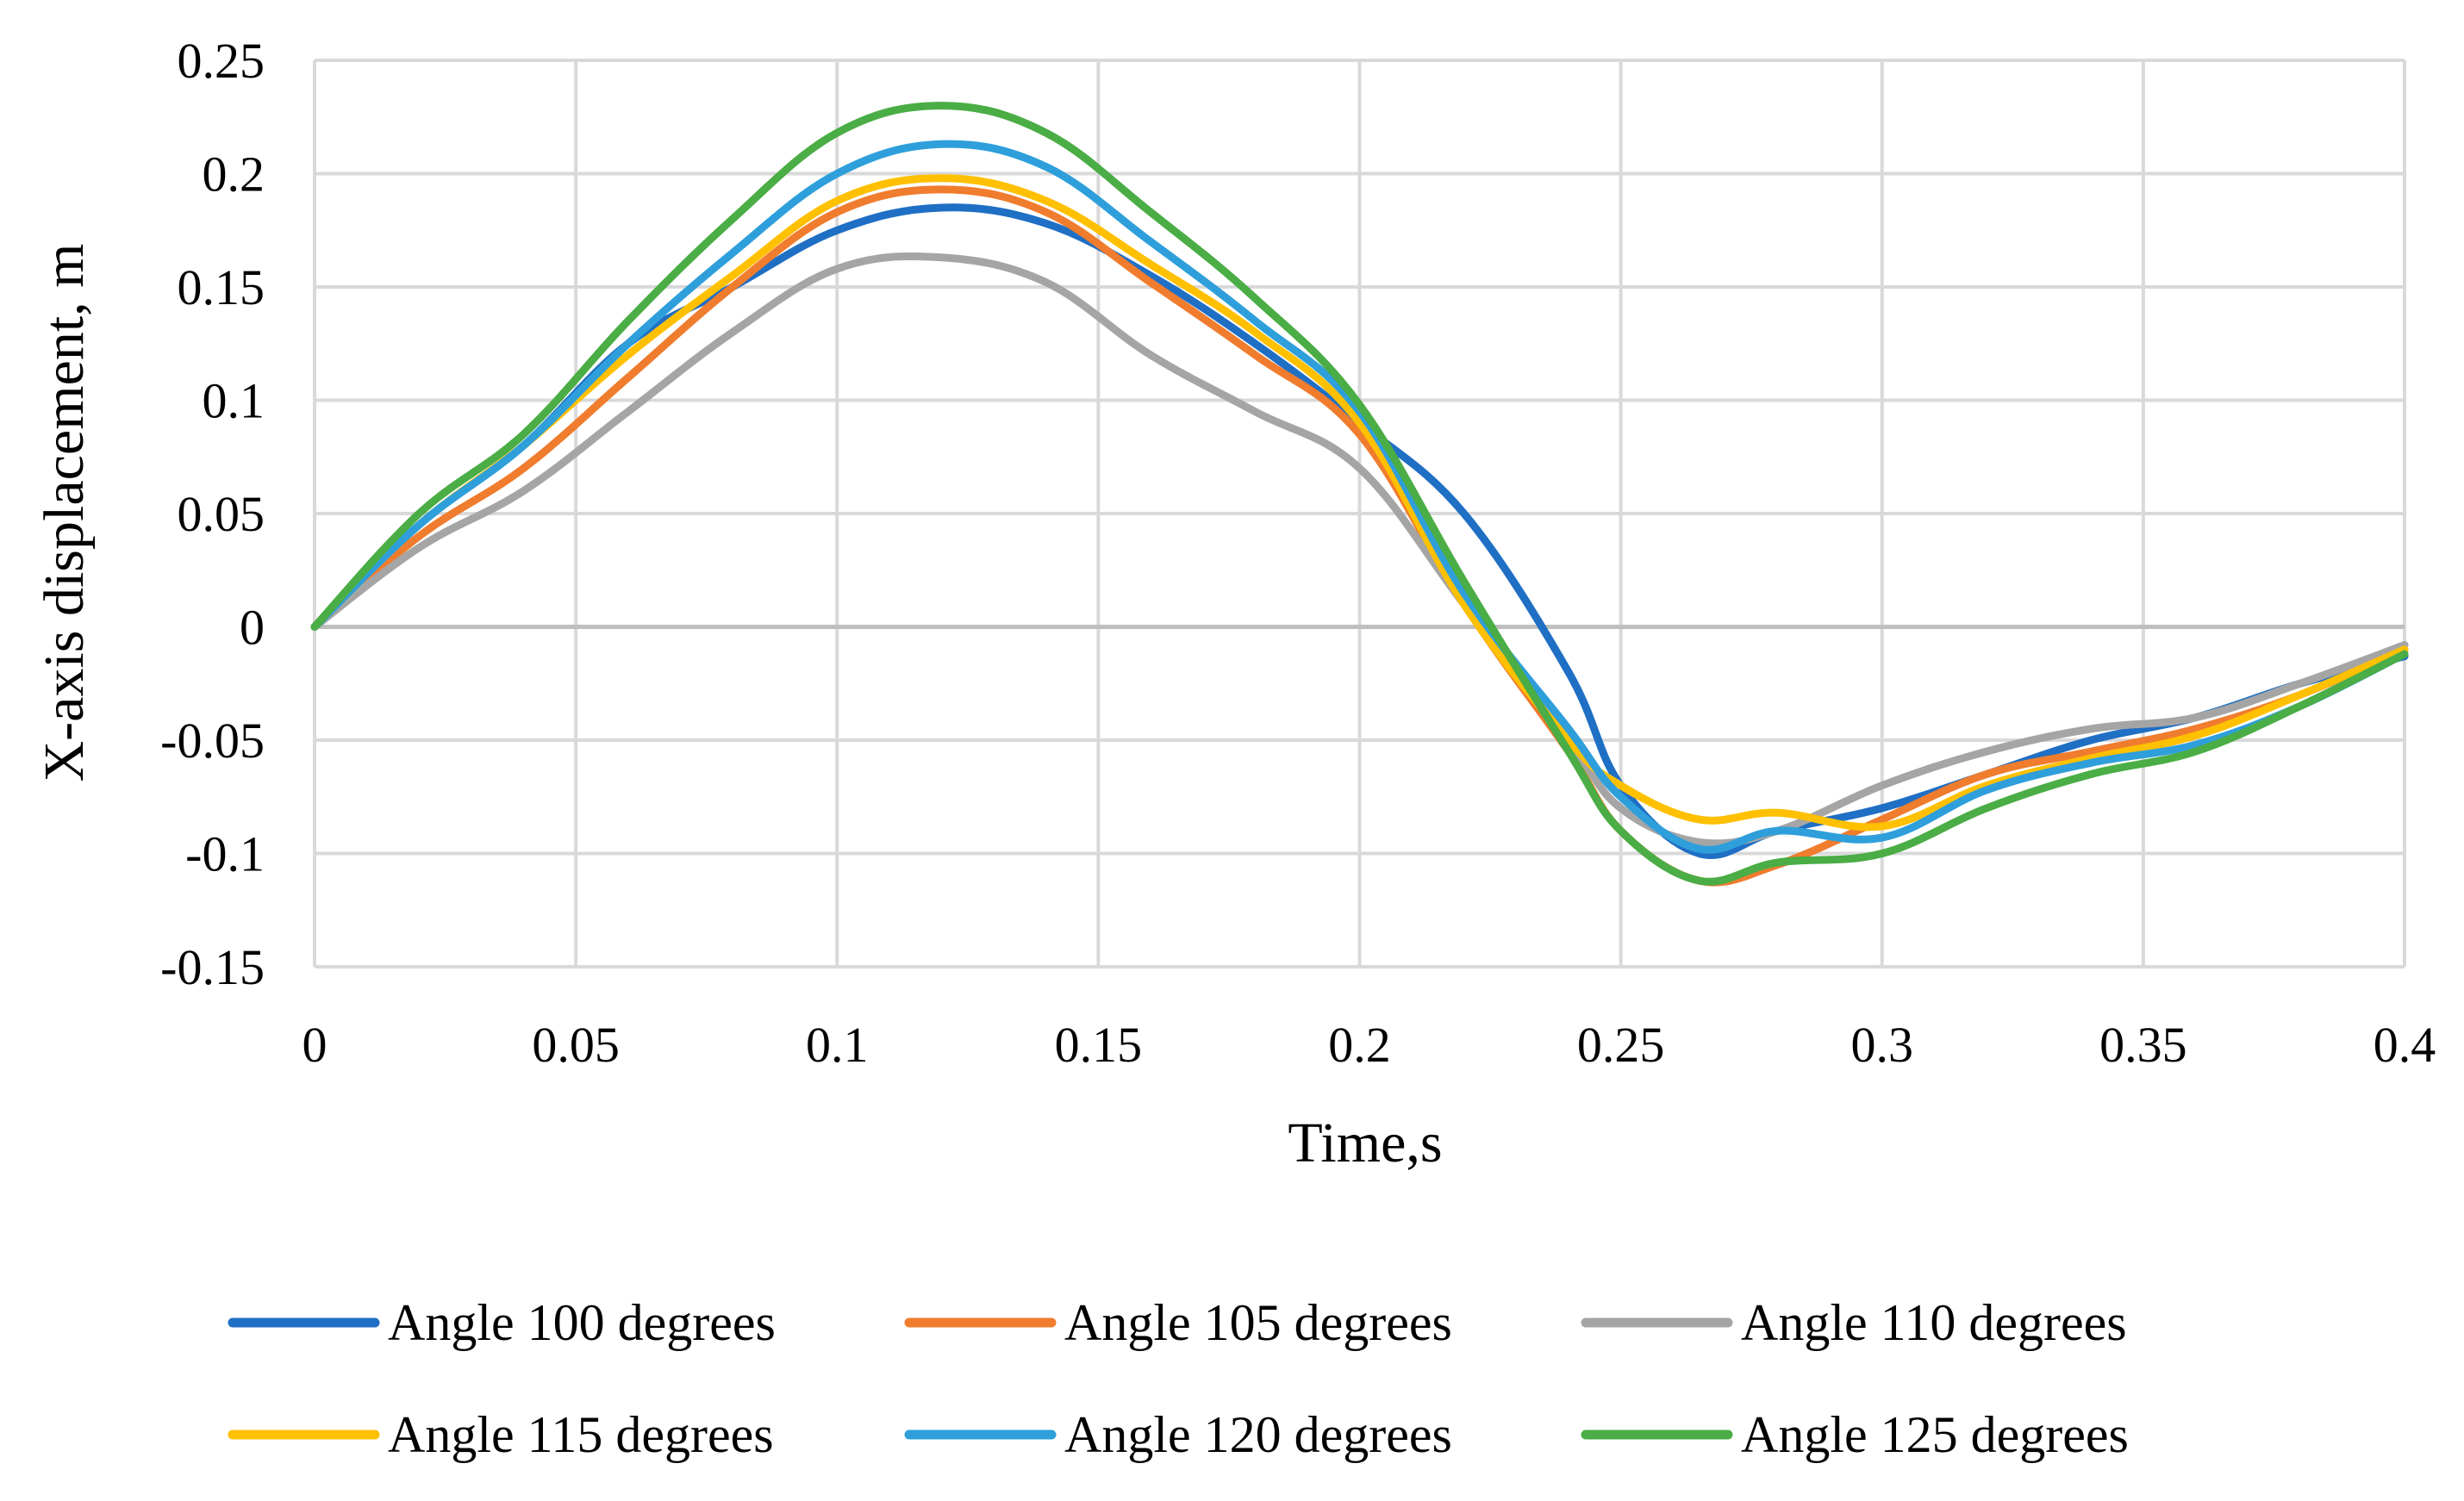 The width and height of the screenshot is (2464, 1501). Describe the element at coordinates (234, 174) in the screenshot. I see `y-tick-label: 0.2` at that location.